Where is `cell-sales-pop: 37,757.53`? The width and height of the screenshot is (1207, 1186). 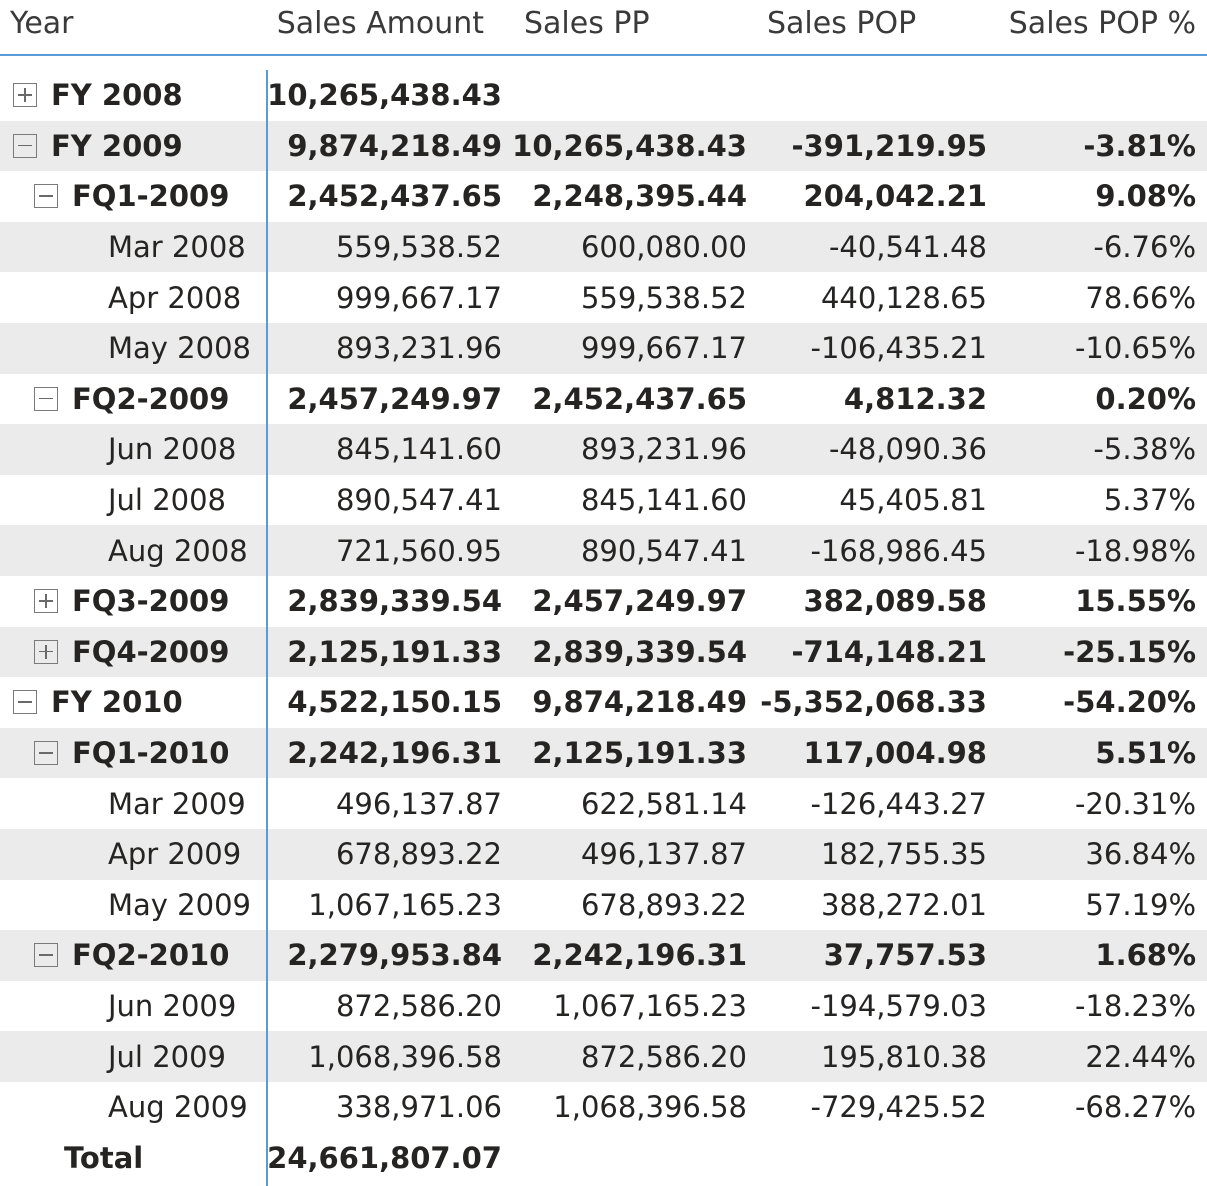 cell-sales-pop: 37,757.53 is located at coordinates (905, 955).